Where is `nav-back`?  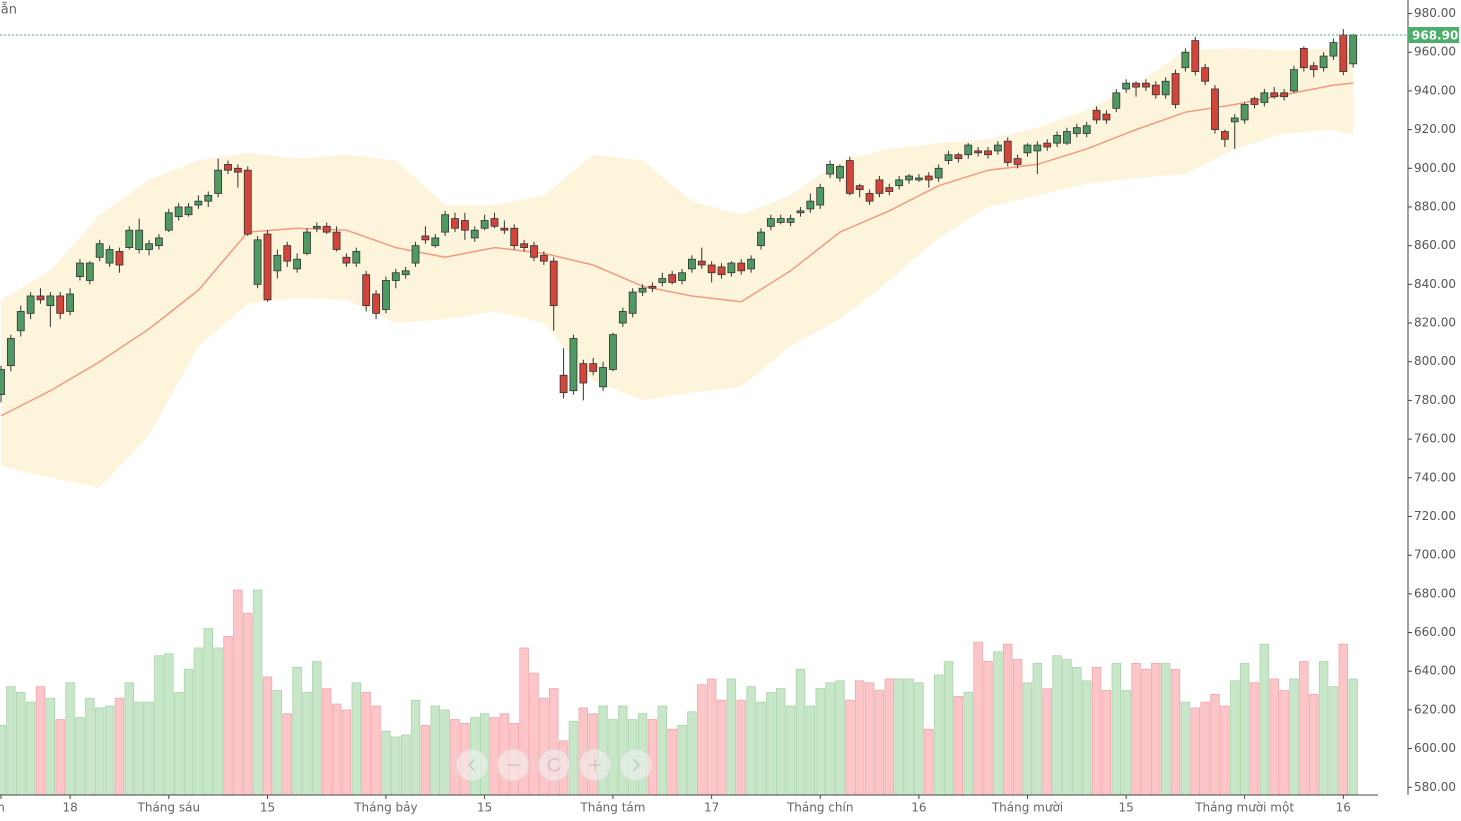 nav-back is located at coordinates (472, 765).